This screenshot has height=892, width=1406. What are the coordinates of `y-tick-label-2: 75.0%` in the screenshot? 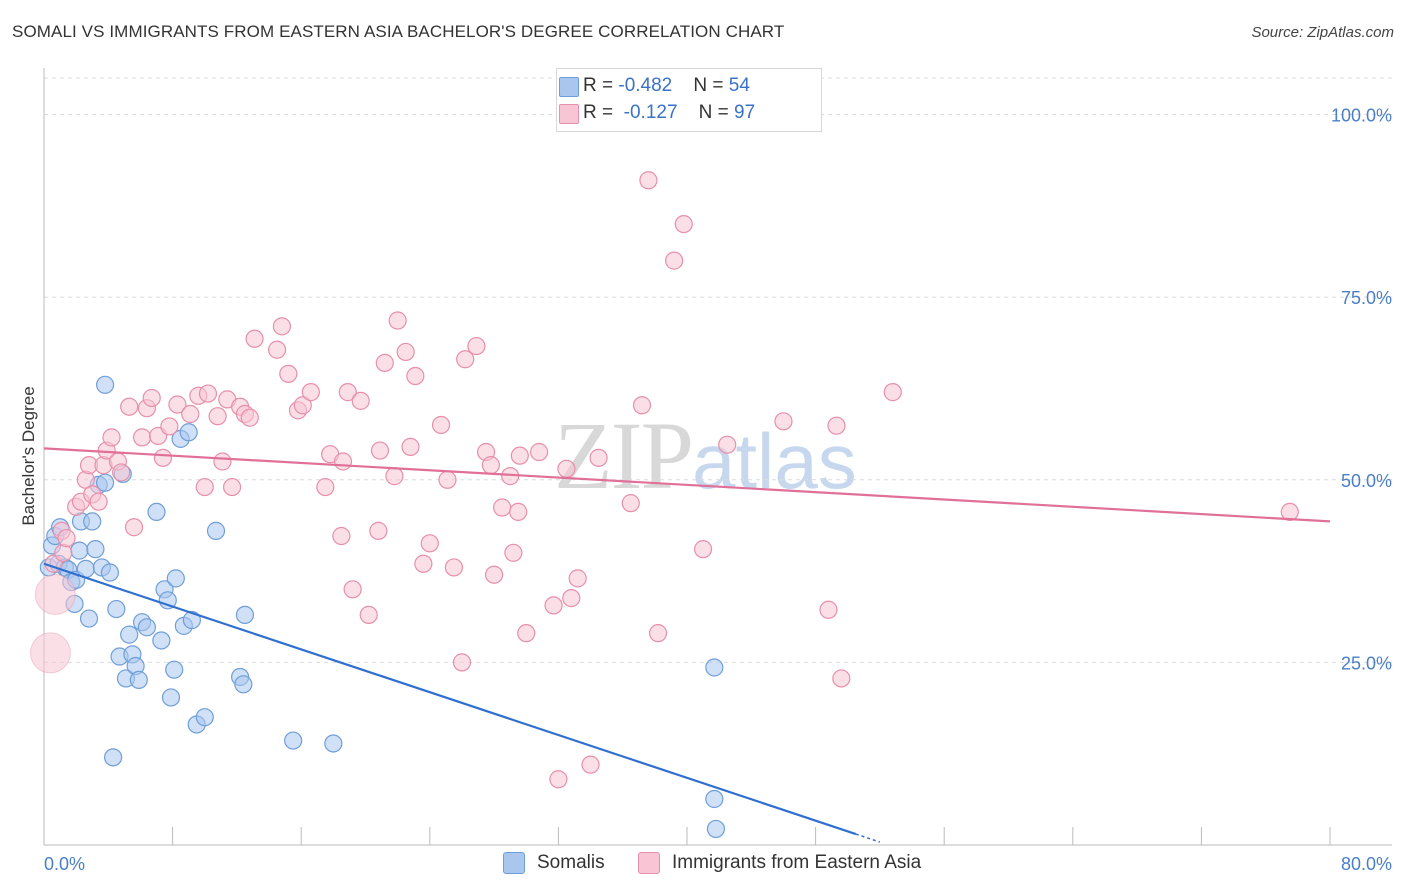 It's located at (1366, 298).